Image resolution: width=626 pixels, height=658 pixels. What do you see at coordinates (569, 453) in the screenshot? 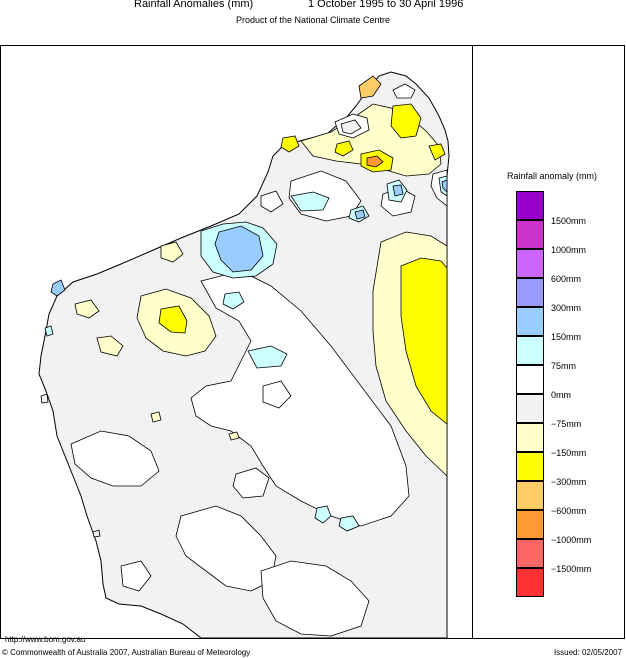
I see `legend-label-9: −150mm` at bounding box center [569, 453].